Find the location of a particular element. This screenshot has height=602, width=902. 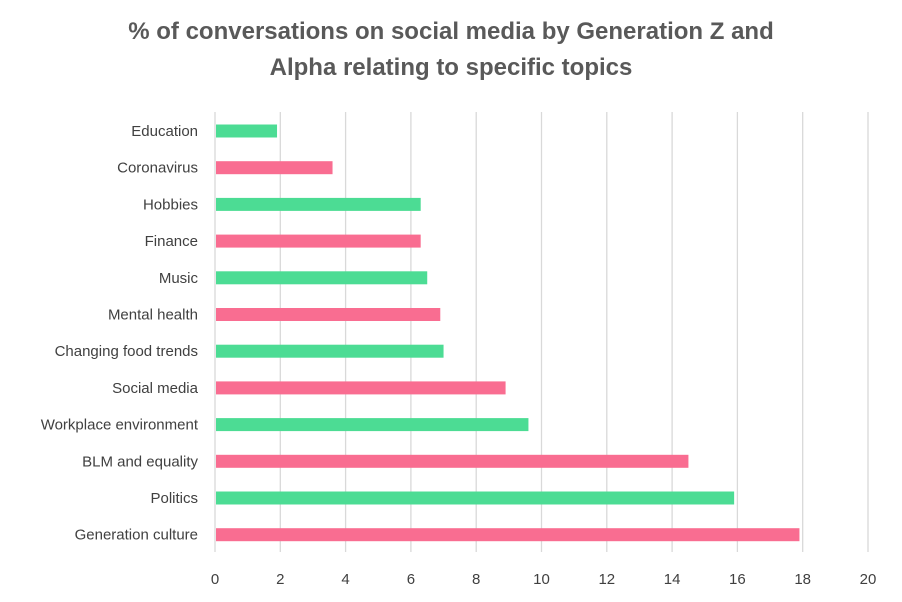

x-tick-label: 8 is located at coordinates (476, 579).